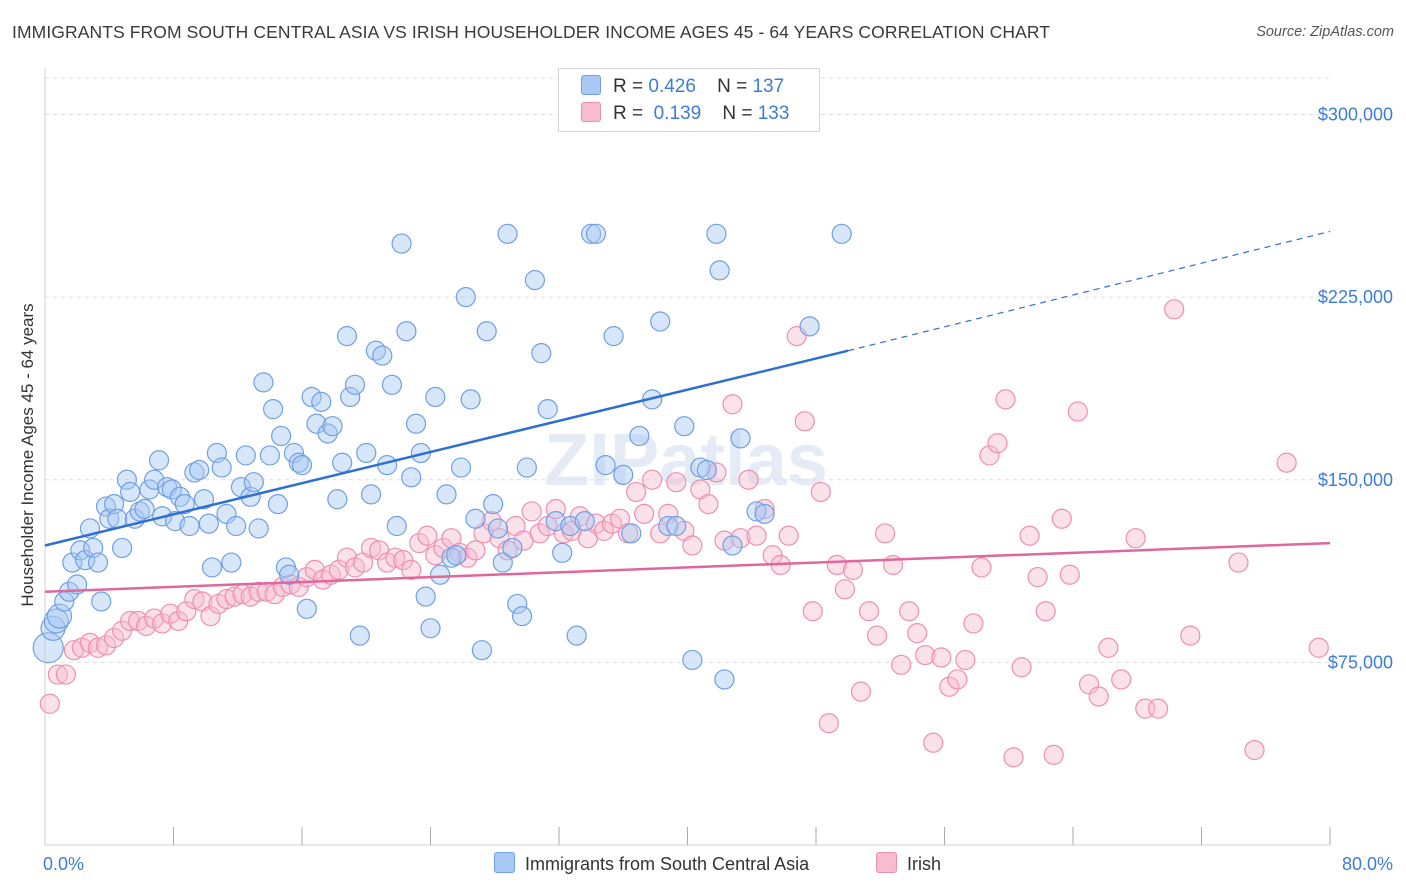  Describe the element at coordinates (667, 864) in the screenshot. I see `bottom-legend-label-blue: Immigrants from South Central Asia` at that location.